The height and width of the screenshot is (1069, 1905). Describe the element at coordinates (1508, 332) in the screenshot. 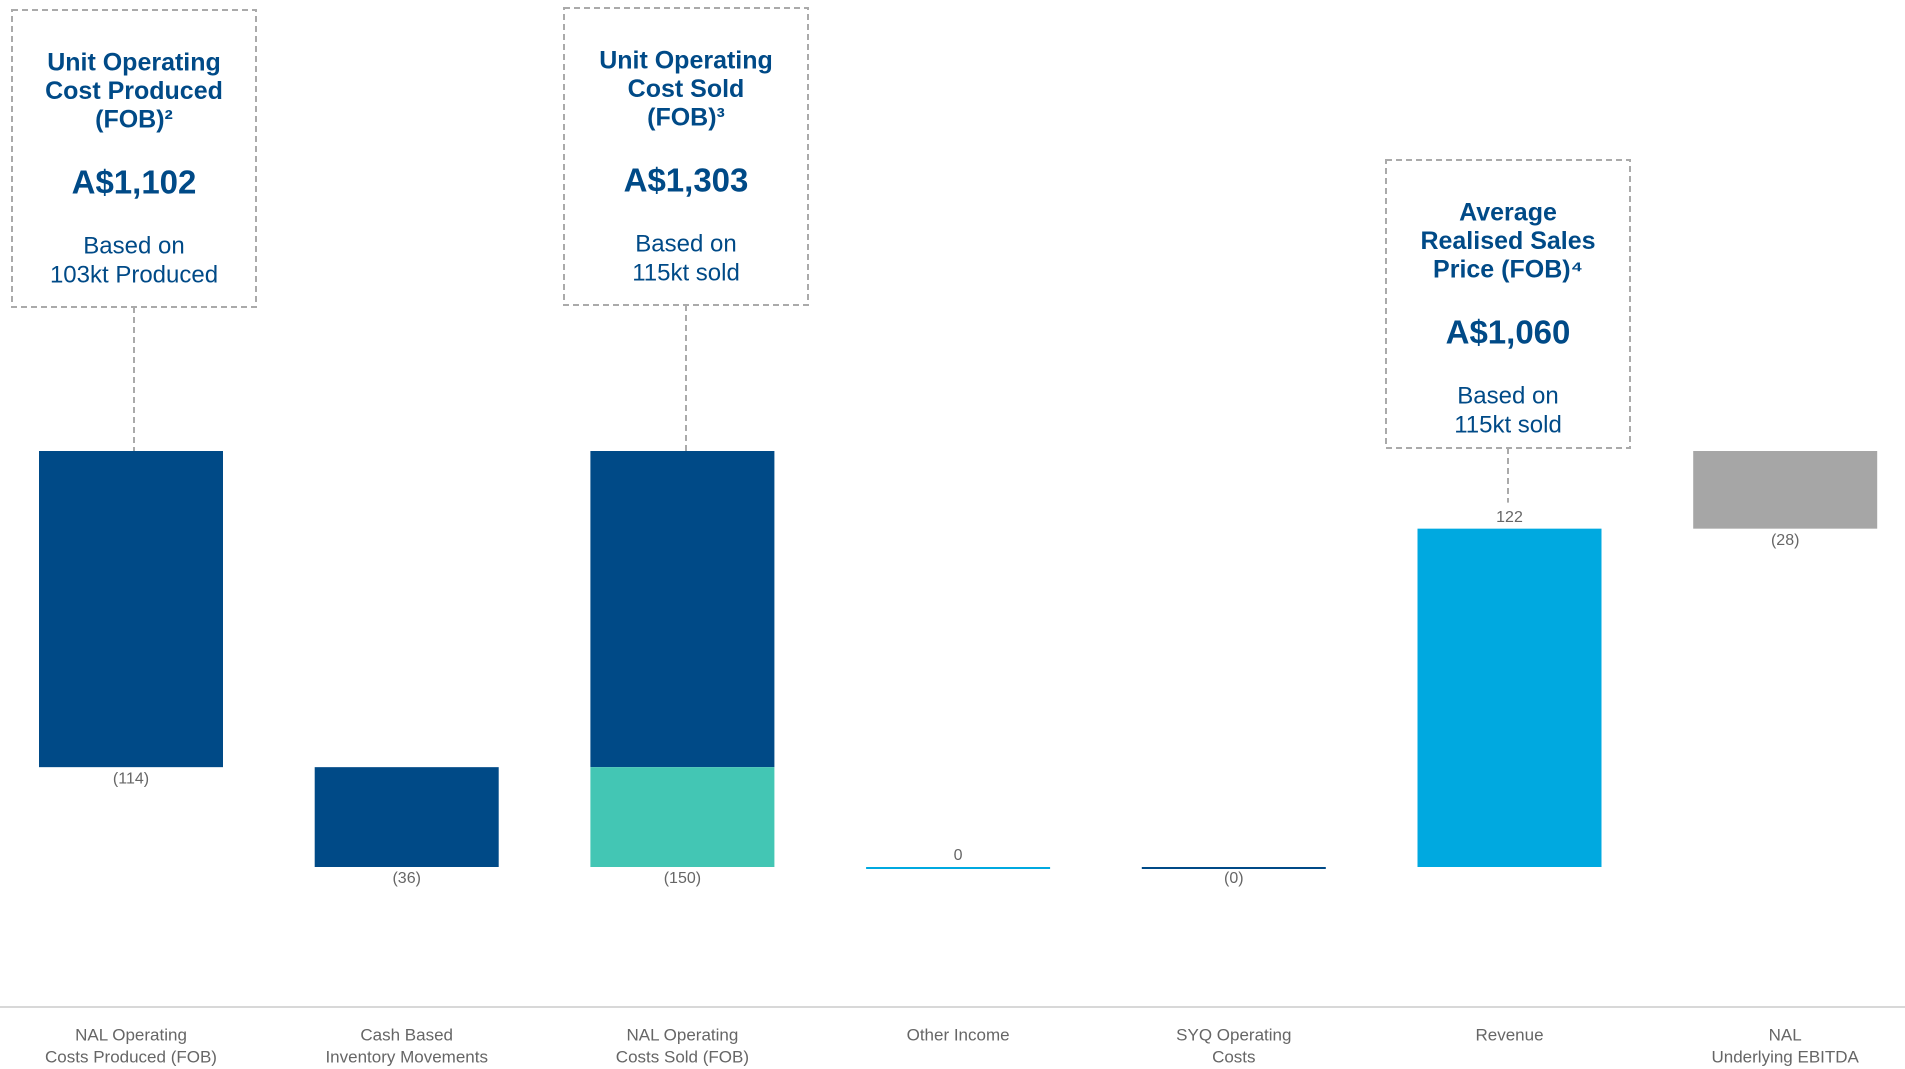

I see `callout-value: A$1,060` at that location.